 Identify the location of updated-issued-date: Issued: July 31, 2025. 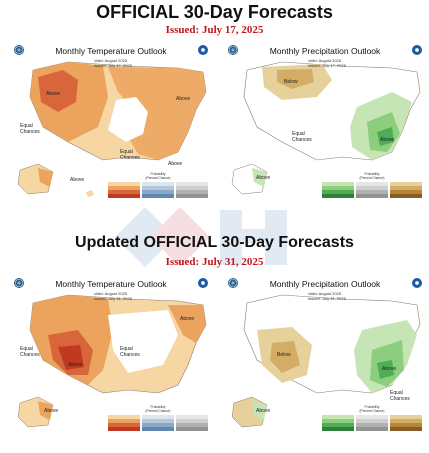
(214, 262).